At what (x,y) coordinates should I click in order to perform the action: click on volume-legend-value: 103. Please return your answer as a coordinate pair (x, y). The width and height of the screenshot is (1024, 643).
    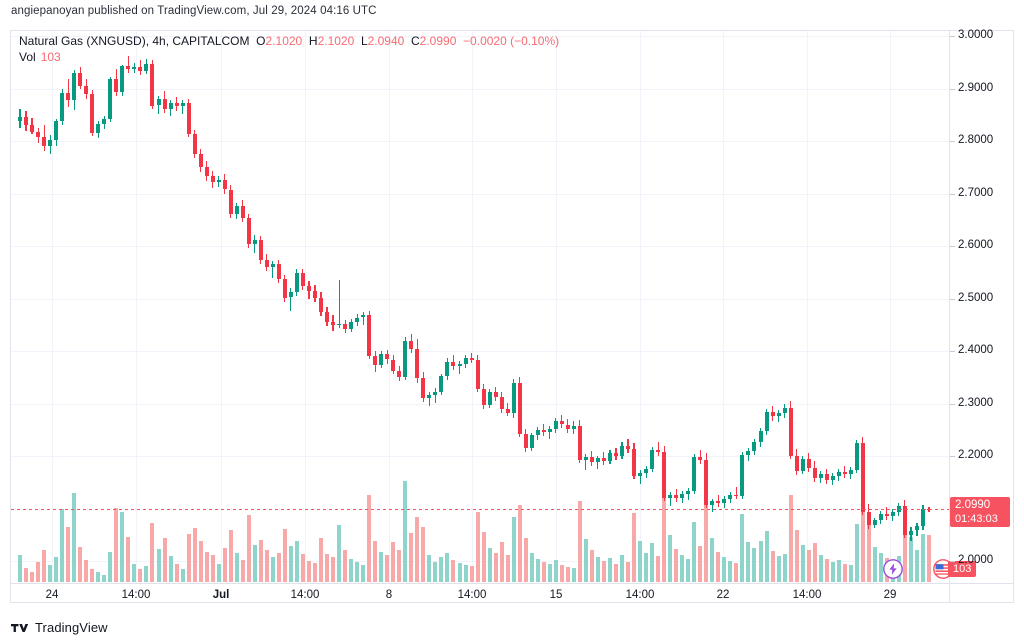
    Looking at the image, I should click on (50, 57).